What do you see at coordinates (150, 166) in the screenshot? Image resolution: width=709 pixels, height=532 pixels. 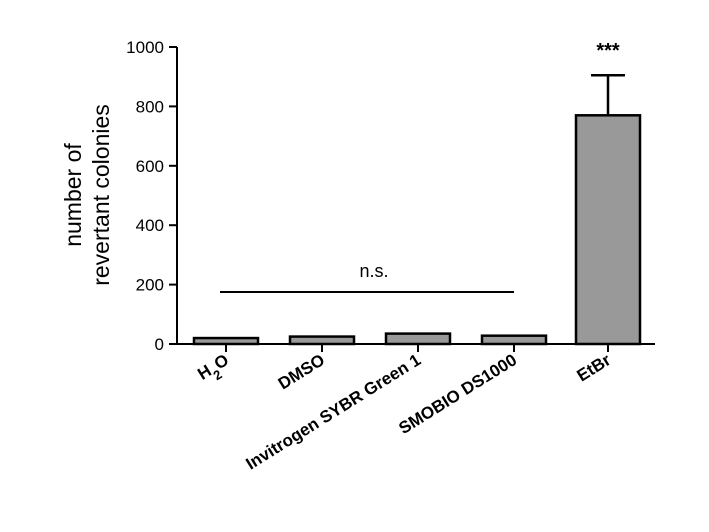 I see `y-tick-label: 600` at bounding box center [150, 166].